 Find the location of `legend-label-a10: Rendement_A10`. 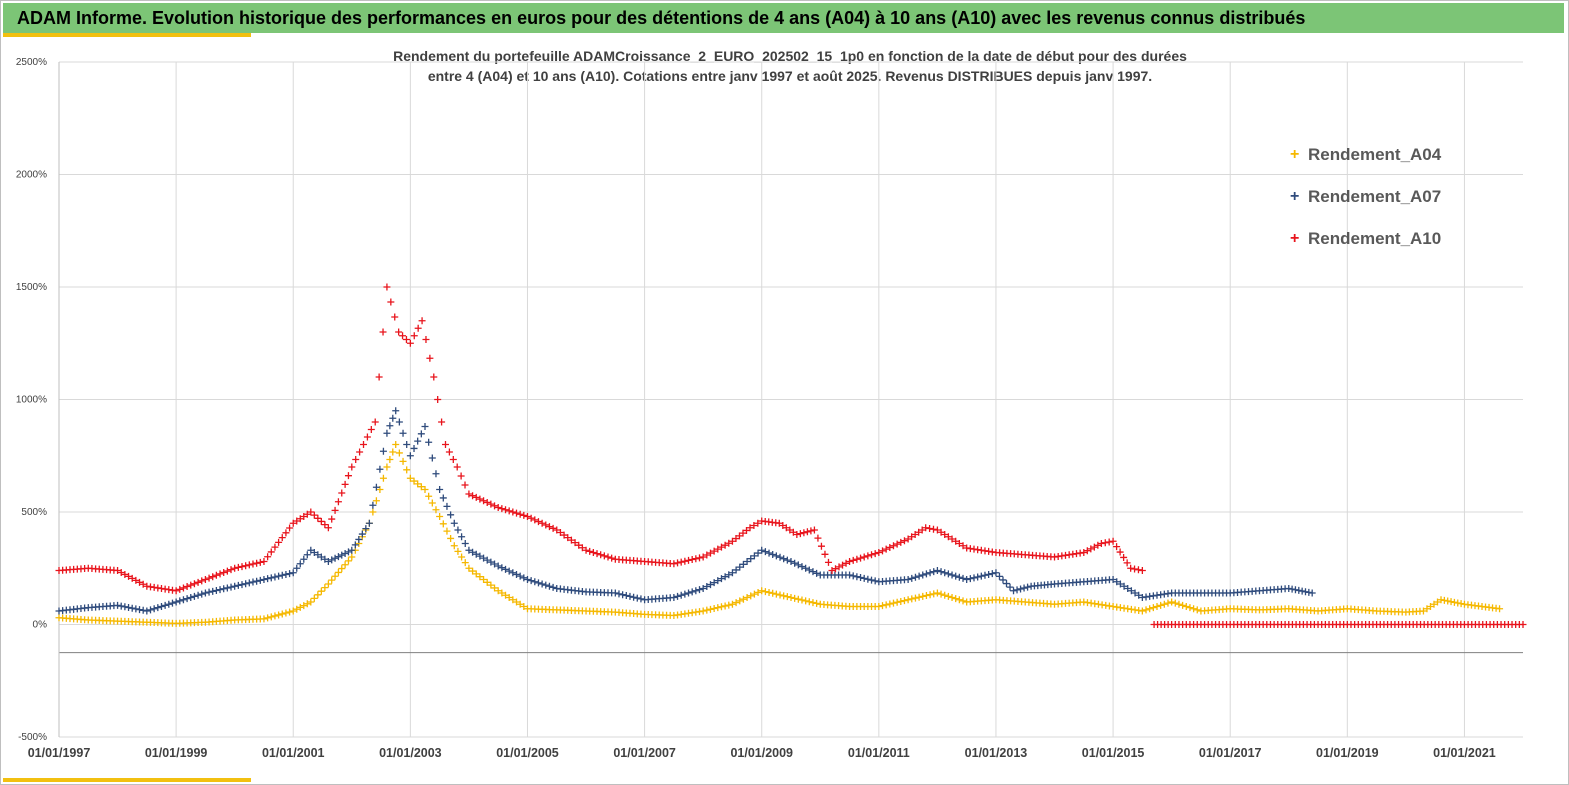

legend-label-a10: Rendement_A10 is located at coordinates (1375, 238).